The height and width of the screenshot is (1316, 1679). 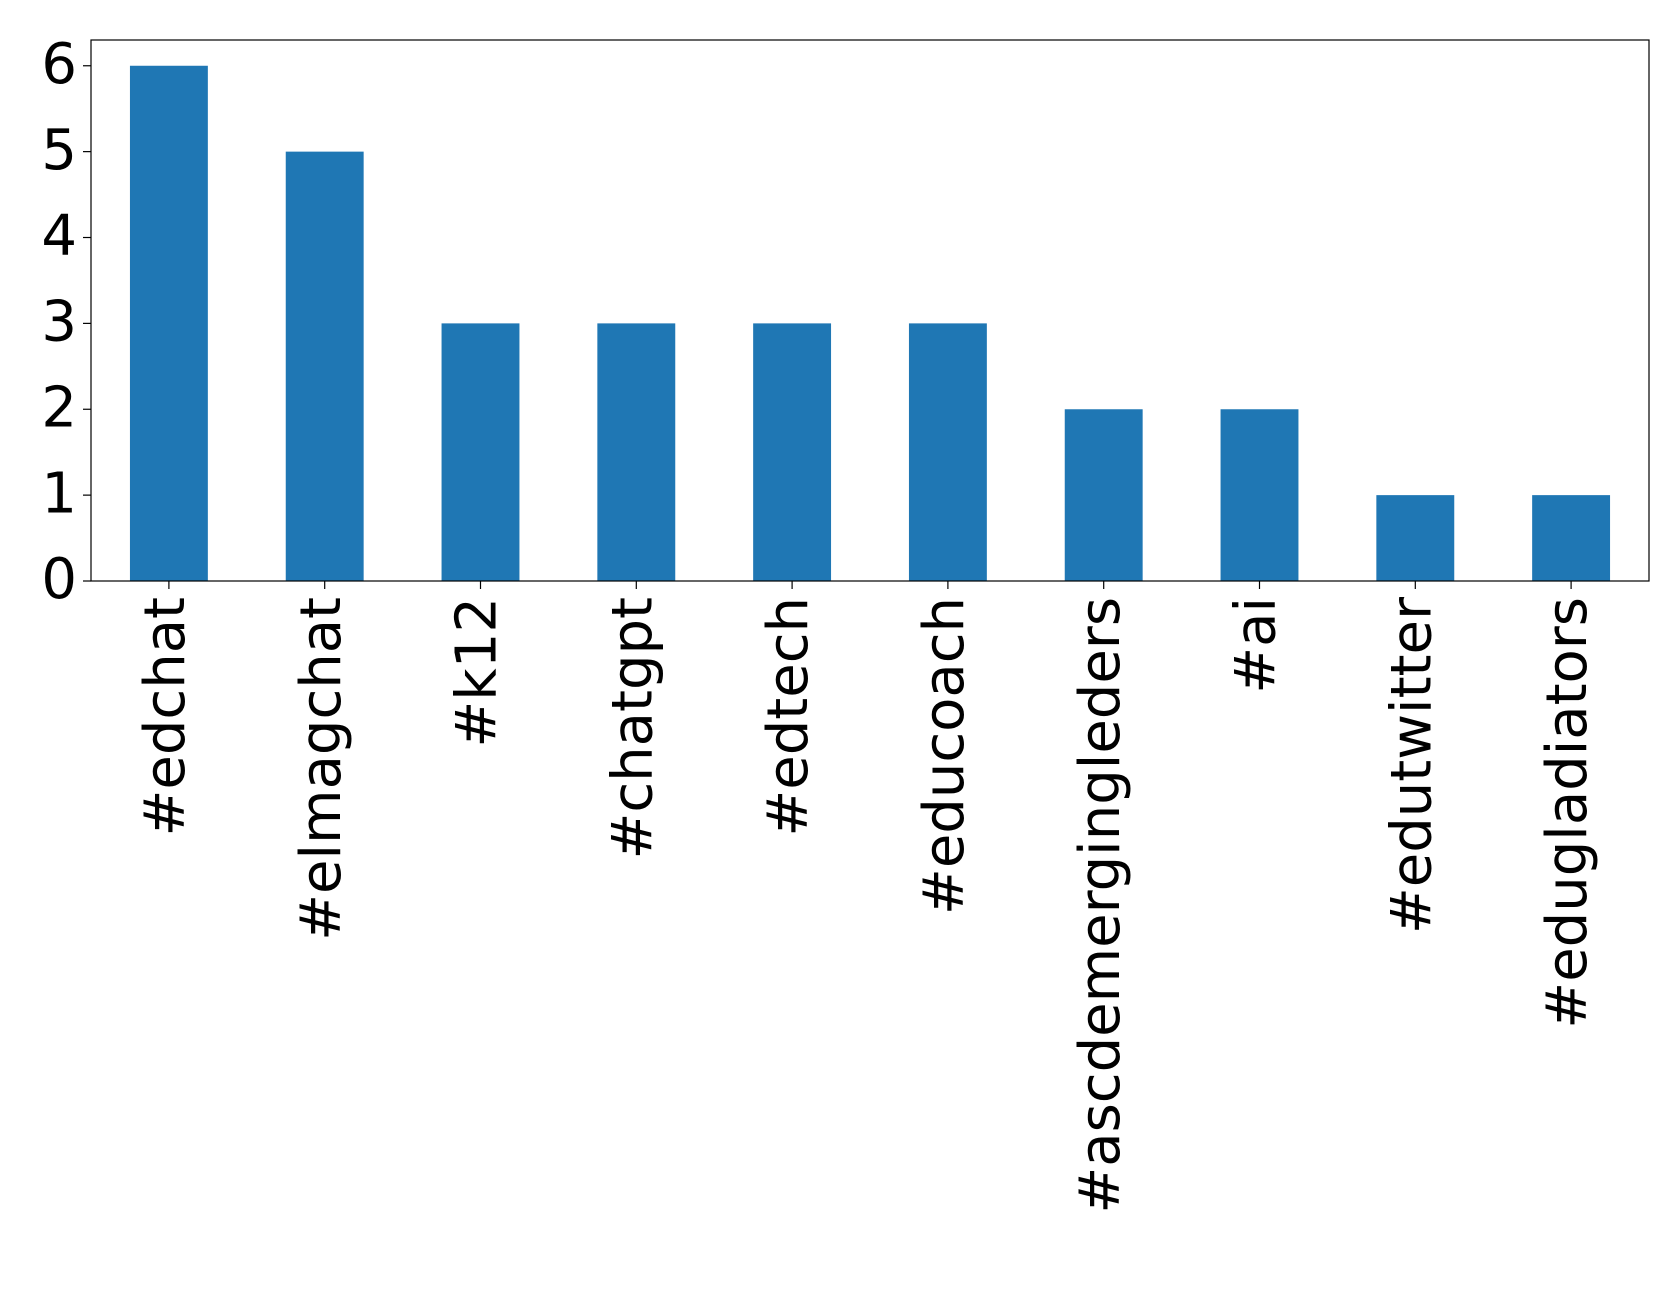 I want to click on x-tick-label: #edtech, so click(x=788, y=717).